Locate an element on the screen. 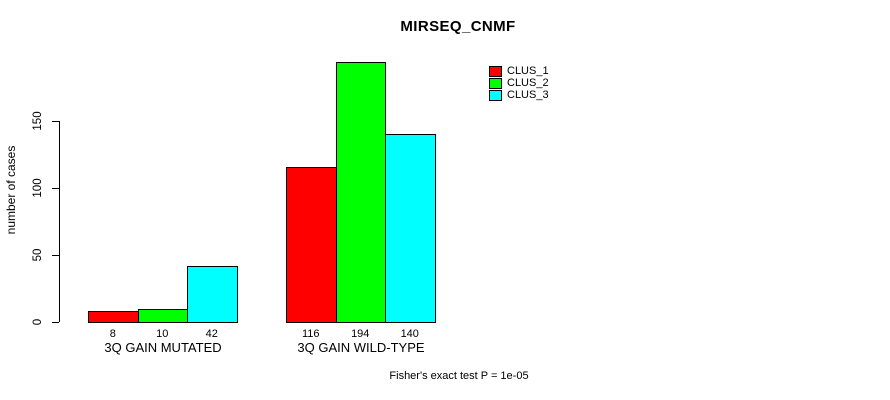 The height and width of the screenshot is (400, 890). bar-clus_2-group1 is located at coordinates (162, 315).